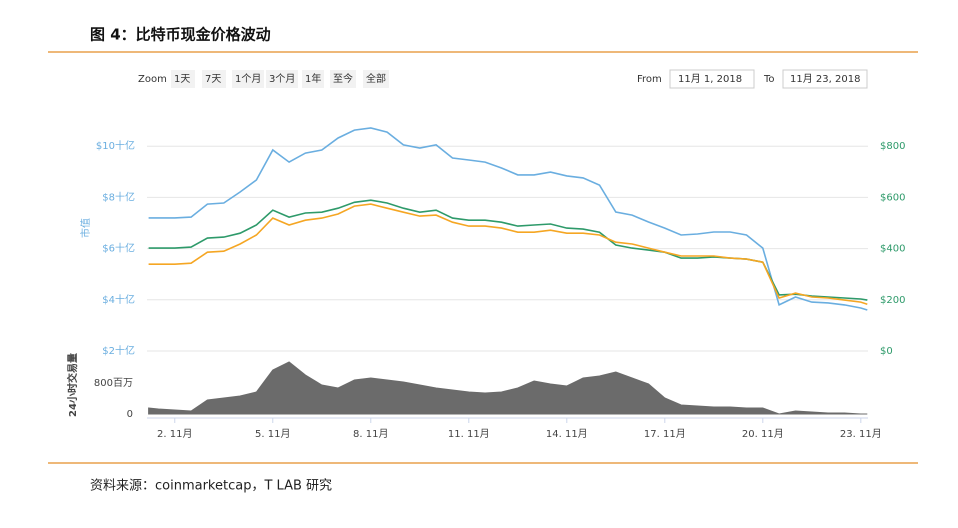  What do you see at coordinates (370, 434) in the screenshot?
I see `x-tick-label: 8. 11月` at bounding box center [370, 434].